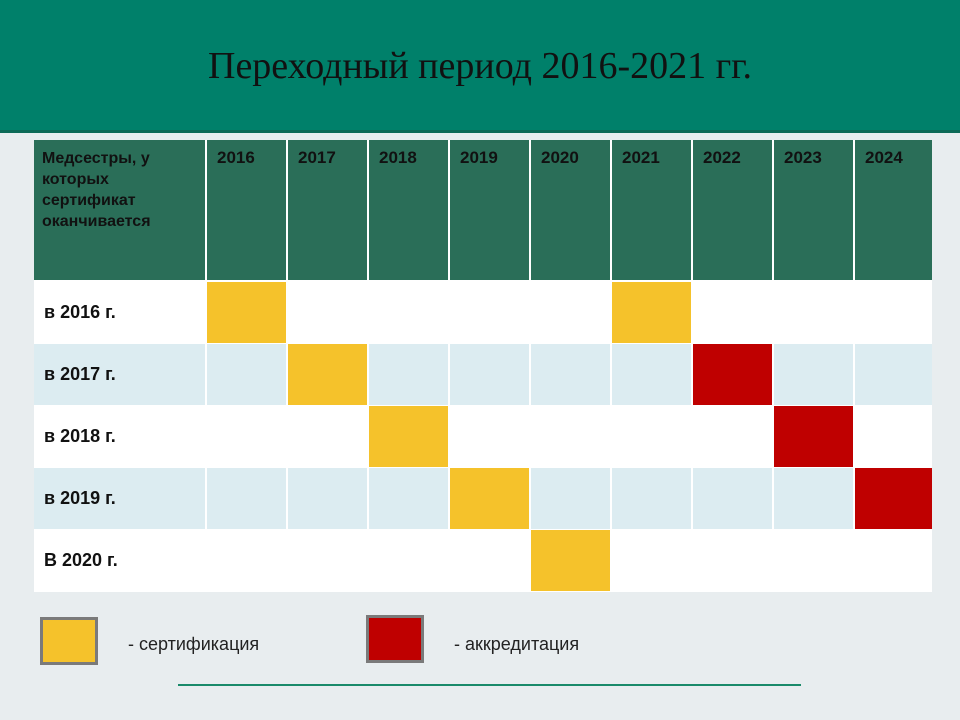 This screenshot has width=960, height=720. What do you see at coordinates (893, 211) in the screenshot?
I see `year-header: 2024` at bounding box center [893, 211].